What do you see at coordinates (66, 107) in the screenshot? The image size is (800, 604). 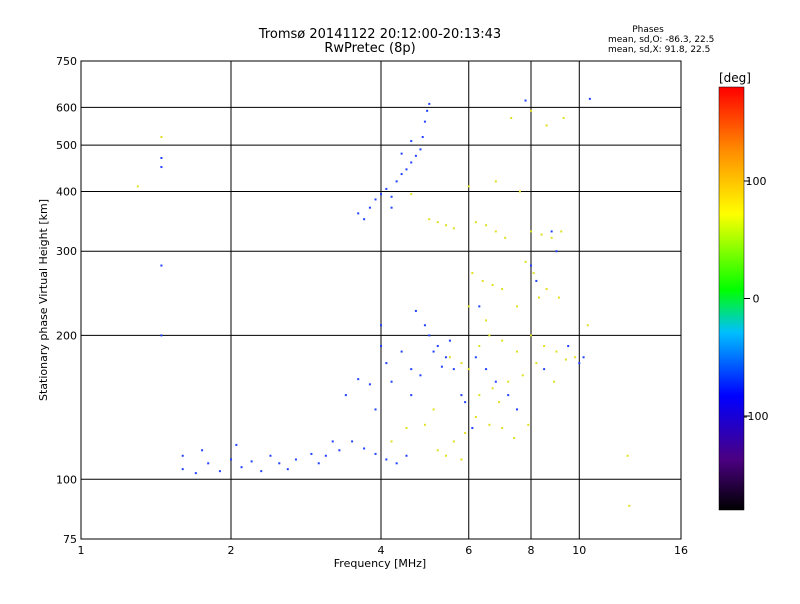 I see `y-tick-label: 600` at bounding box center [66, 107].